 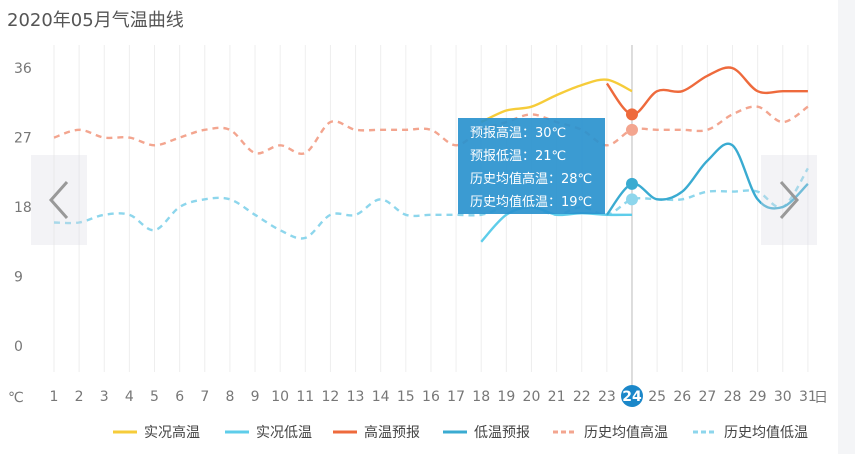 What do you see at coordinates (154, 397) in the screenshot?
I see `x-tick-label: 5` at bounding box center [154, 397].